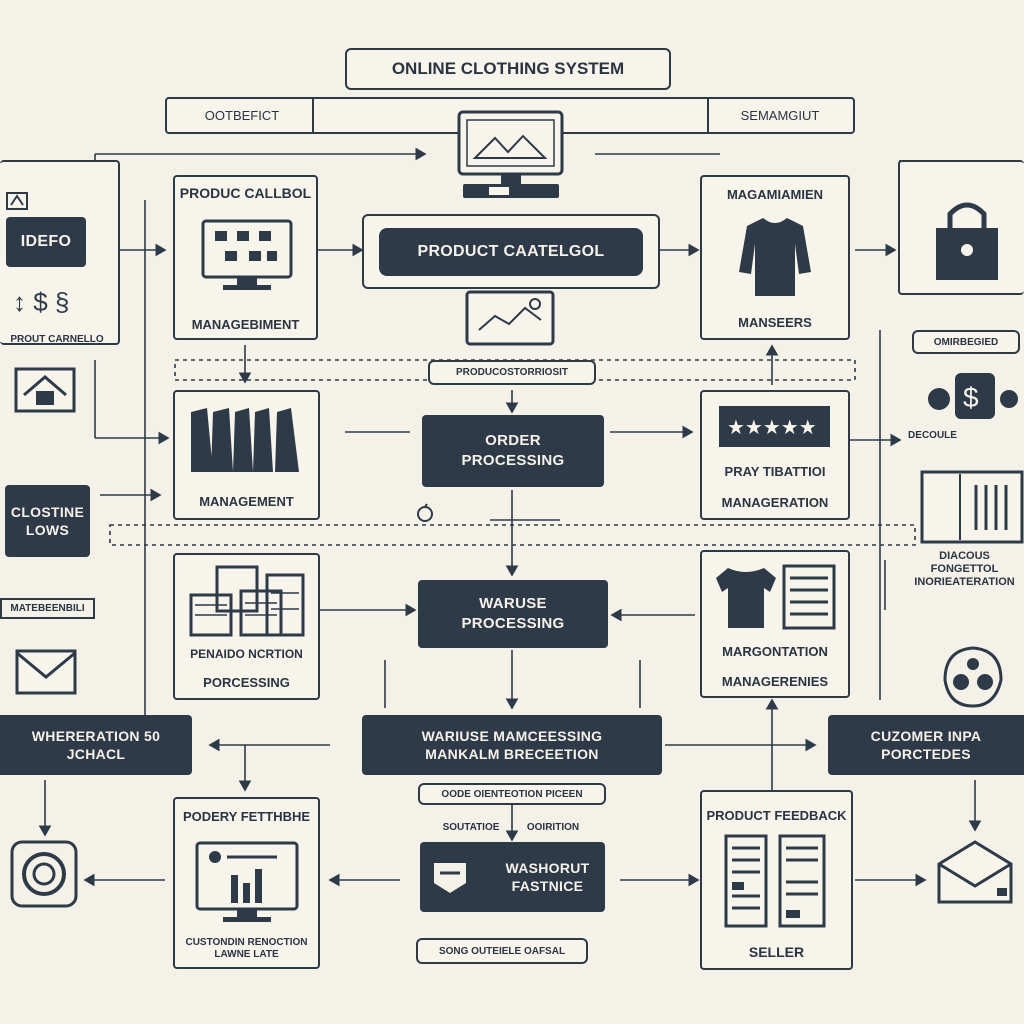 The width and height of the screenshot is (1024, 1024). Describe the element at coordinates (547, 877) in the screenshot. I see `washout-fastnice-label: WASHORUT FASTNICE` at that location.